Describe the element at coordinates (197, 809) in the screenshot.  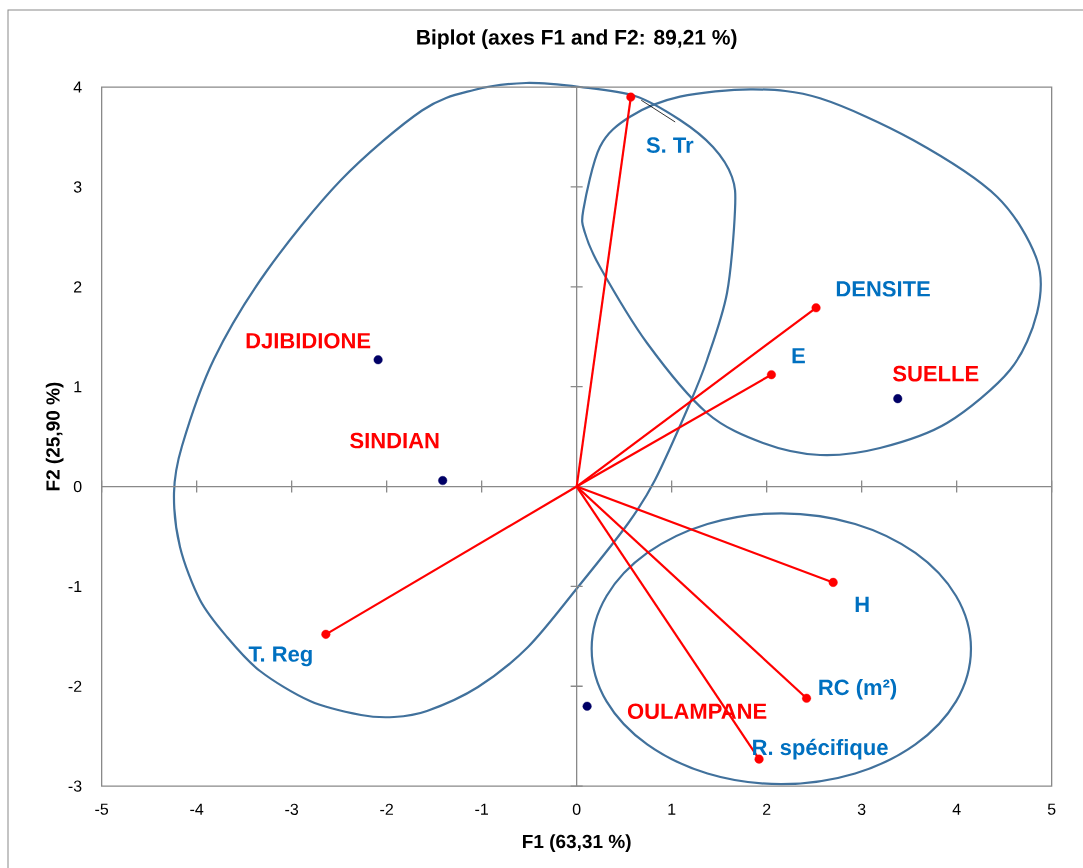
I see `x-tick-label: -4` at that location.